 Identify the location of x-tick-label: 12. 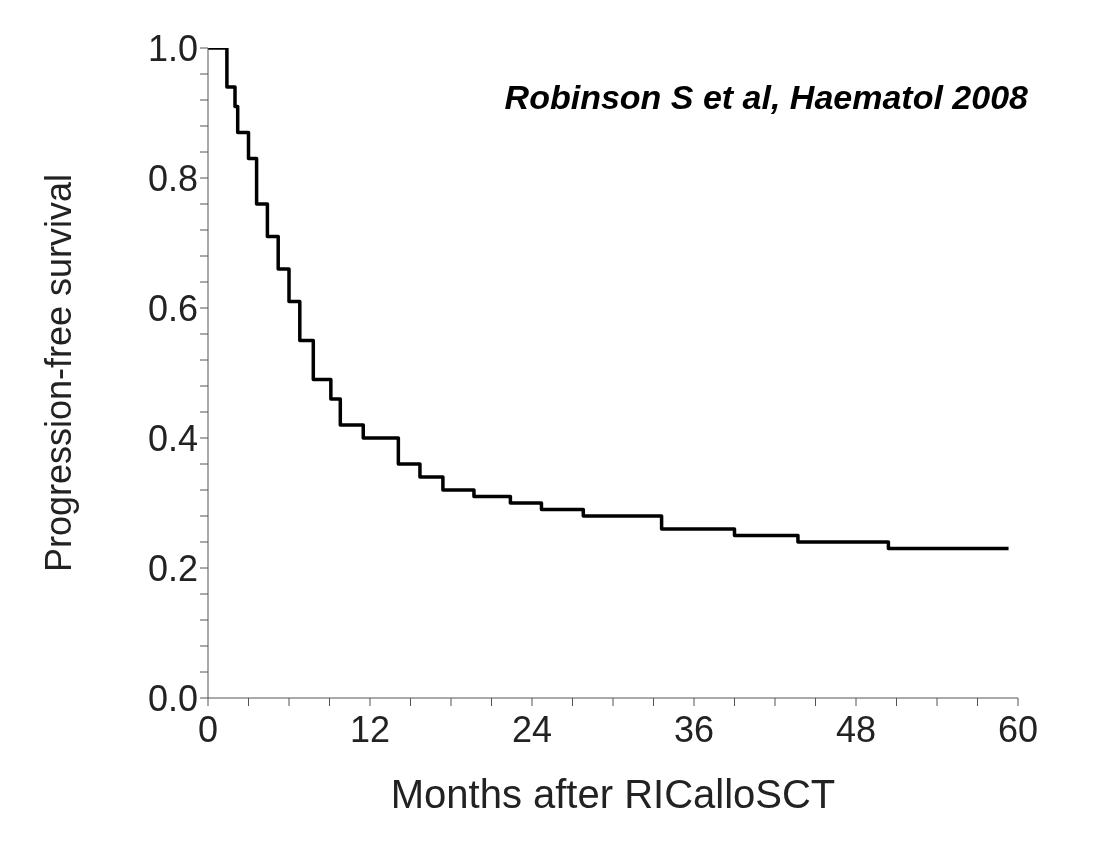
(370, 729).